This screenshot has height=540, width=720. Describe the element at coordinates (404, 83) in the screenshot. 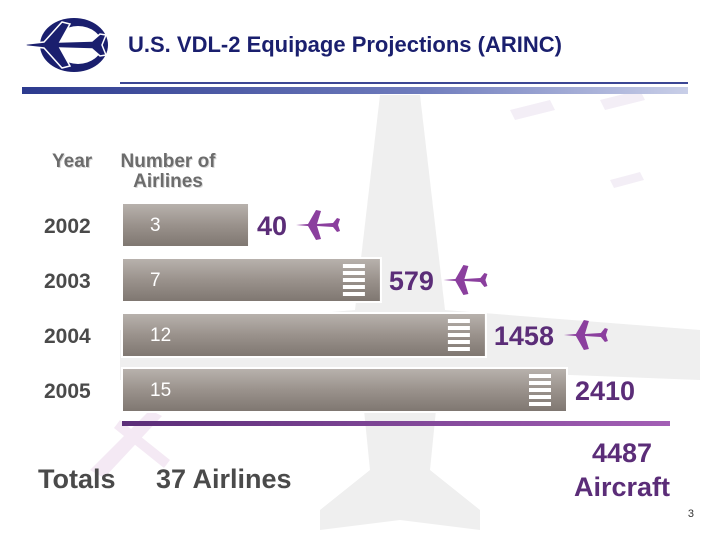

I see `title-rule` at that location.